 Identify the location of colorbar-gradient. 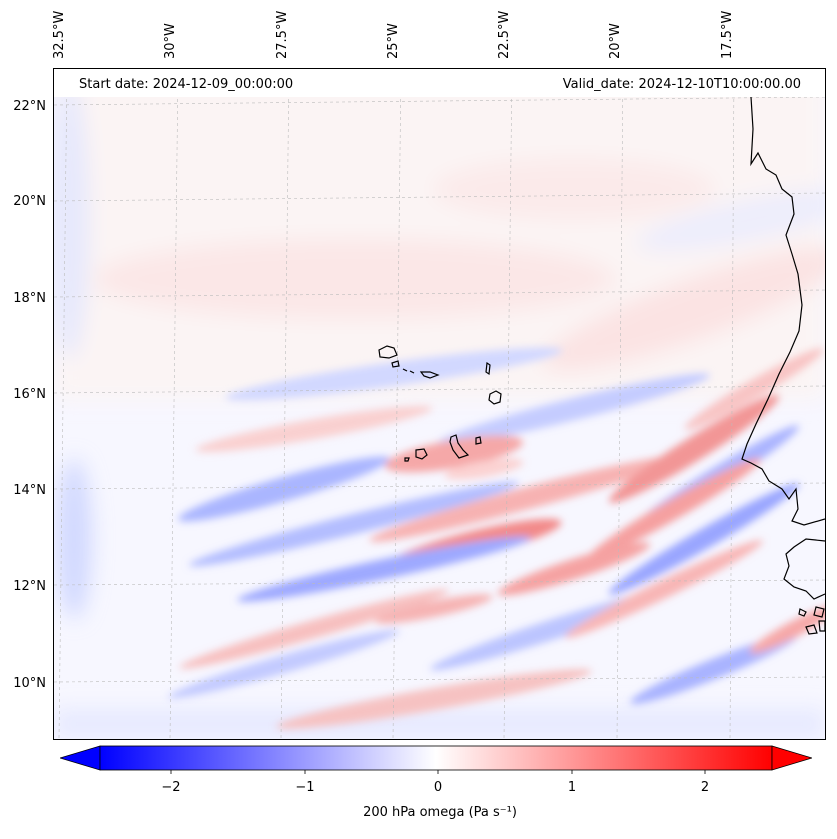
(436, 758).